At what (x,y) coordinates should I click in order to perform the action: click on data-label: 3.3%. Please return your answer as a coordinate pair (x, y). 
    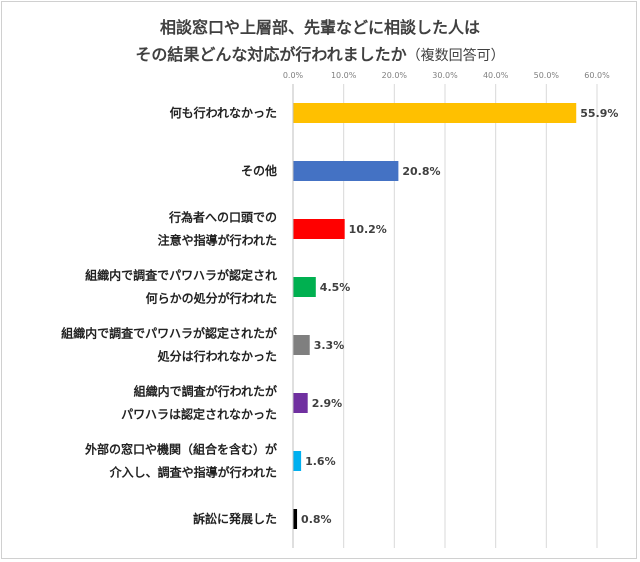
    Looking at the image, I should click on (329, 345).